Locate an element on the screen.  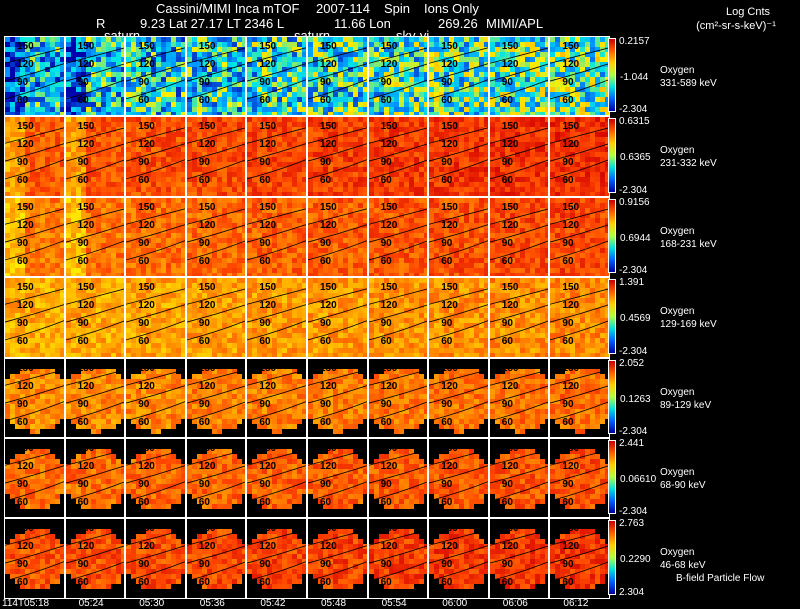
colorbar-min: 2.304 is located at coordinates (632, 592).